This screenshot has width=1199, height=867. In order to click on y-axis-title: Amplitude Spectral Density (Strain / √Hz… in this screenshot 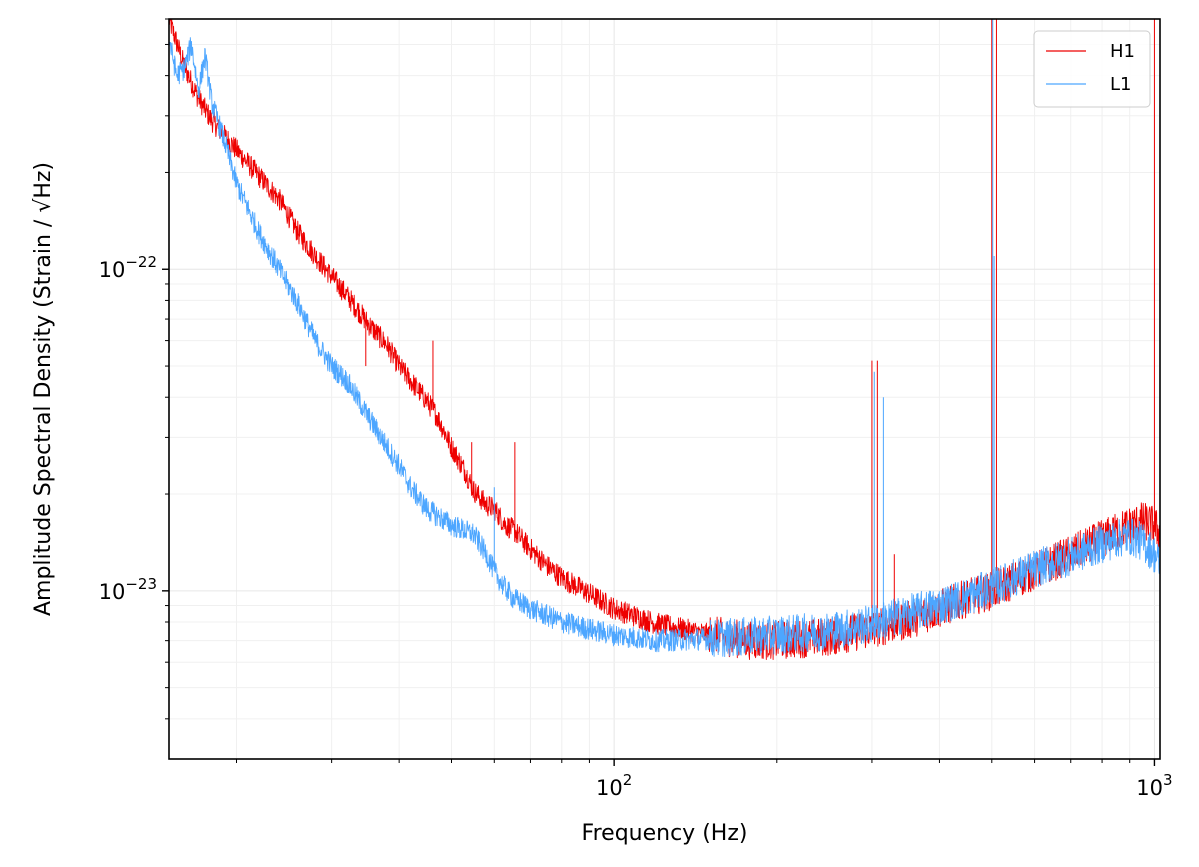, I will do `click(43, 389)`.